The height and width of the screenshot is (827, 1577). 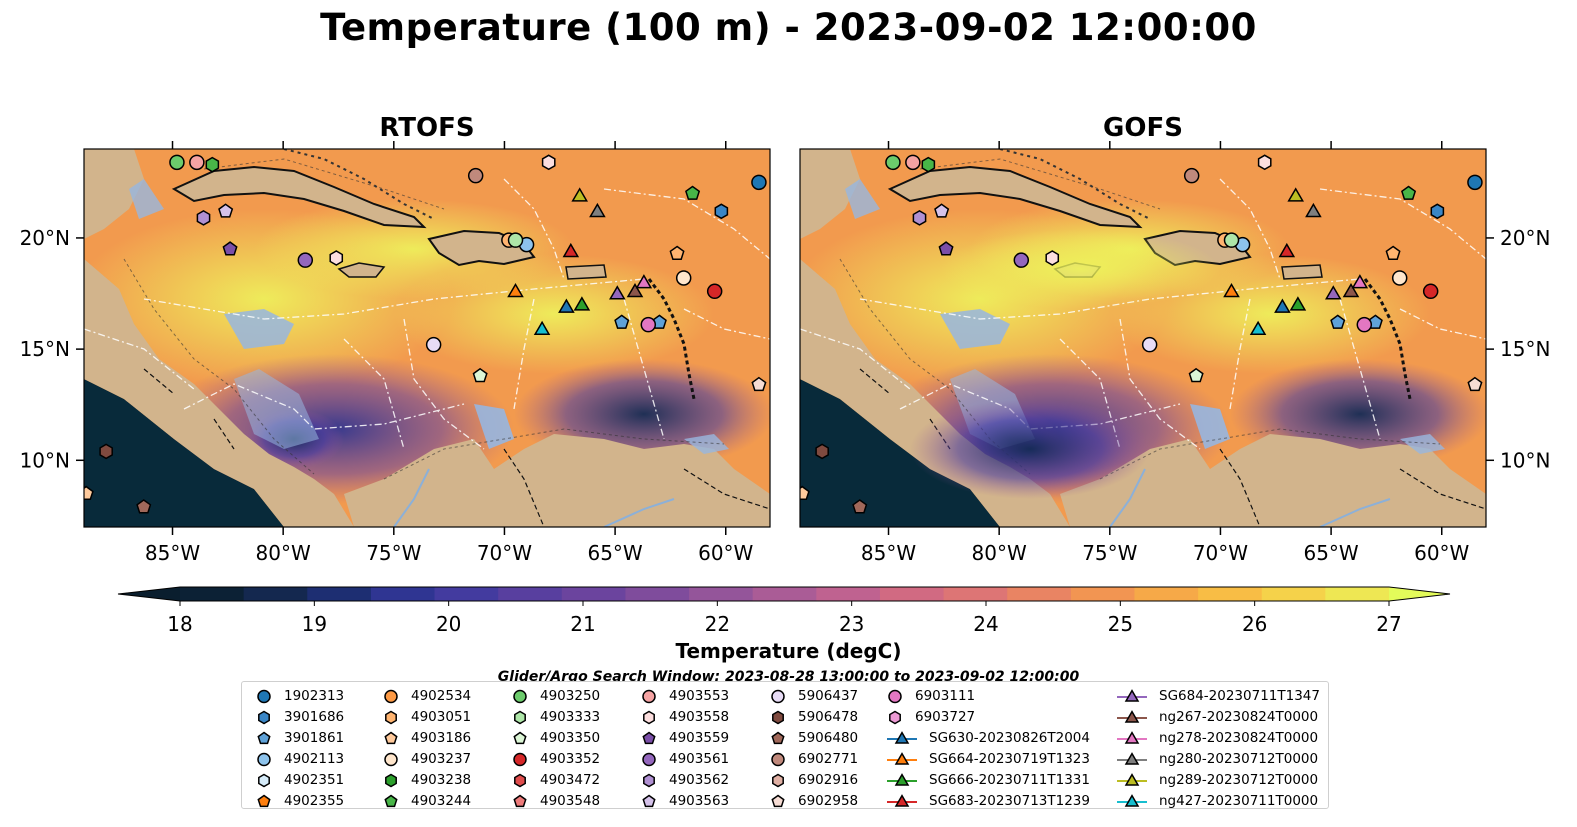 I want to click on legend-entry: 1902313, so click(x=300, y=695).